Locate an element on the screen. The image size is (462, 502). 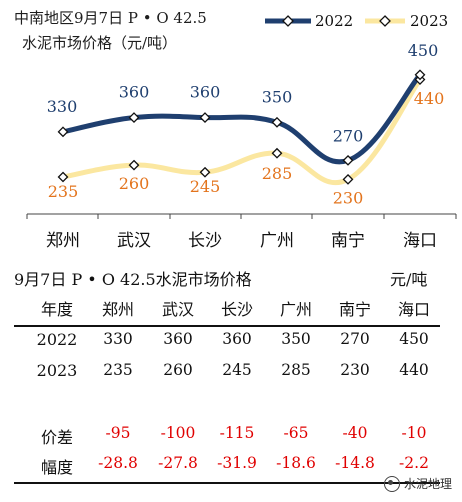
table-cell: -115 is located at coordinates (237, 433).